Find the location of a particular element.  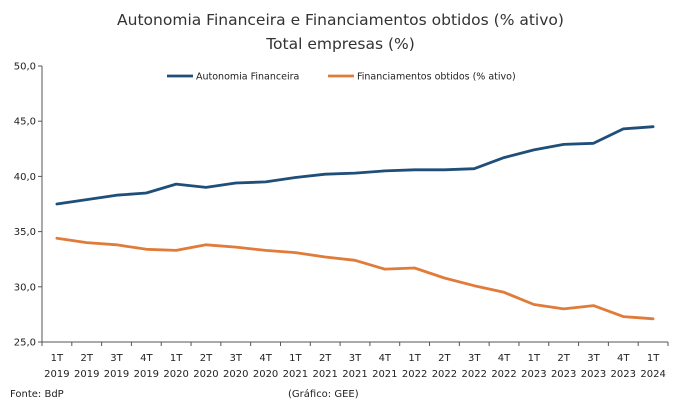

legend-label-financiamentos-obtidos: Financiamentos obtidos (% ativo) is located at coordinates (436, 77).